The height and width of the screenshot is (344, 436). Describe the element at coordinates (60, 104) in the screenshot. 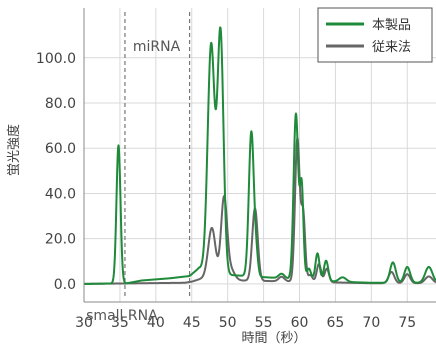

I see `y-tick-label: 80.0` at that location.